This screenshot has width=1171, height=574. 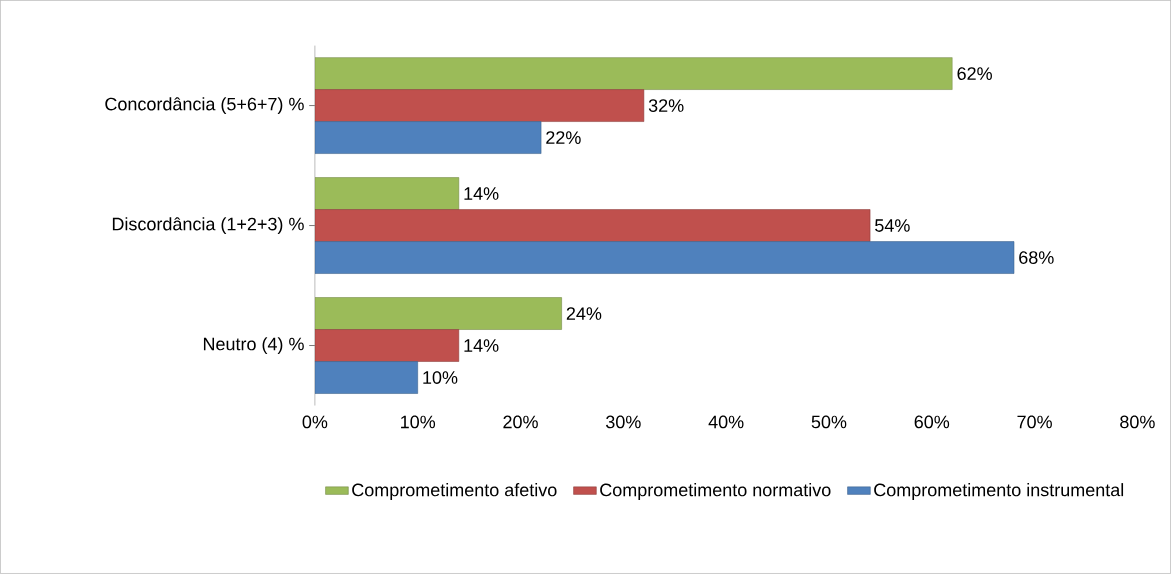 I want to click on data-label: 54%, so click(x=892, y=225).